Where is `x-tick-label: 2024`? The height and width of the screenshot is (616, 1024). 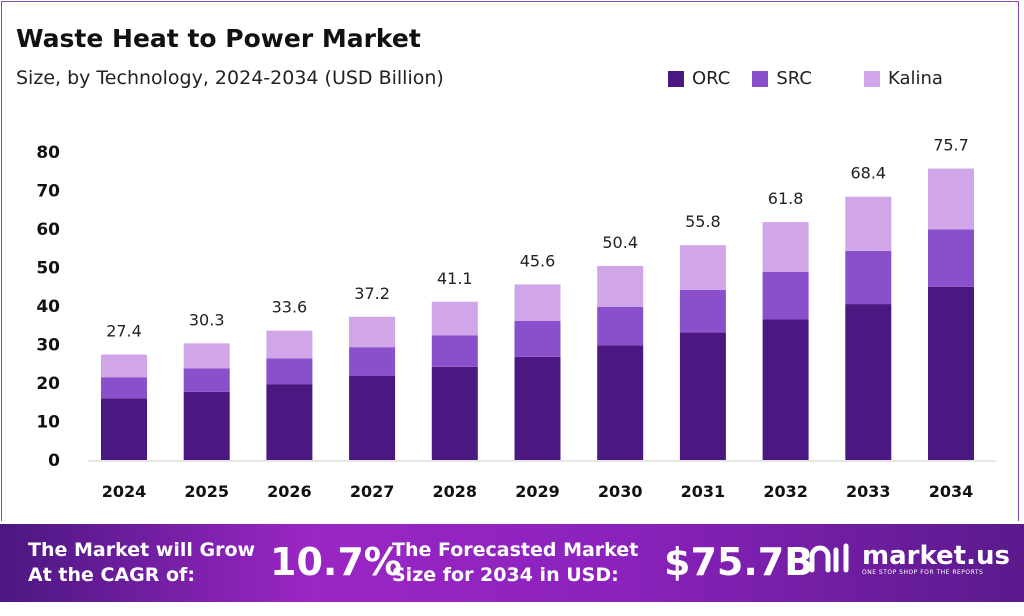 x-tick-label: 2024 is located at coordinates (124, 491).